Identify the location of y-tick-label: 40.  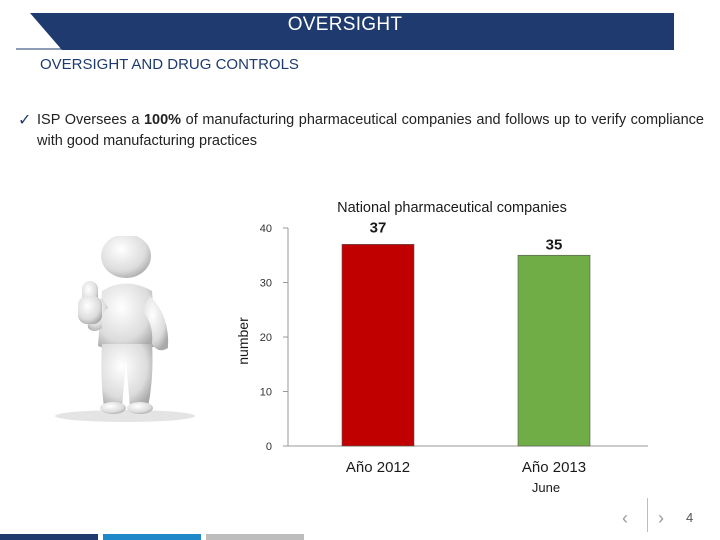
(266, 229).